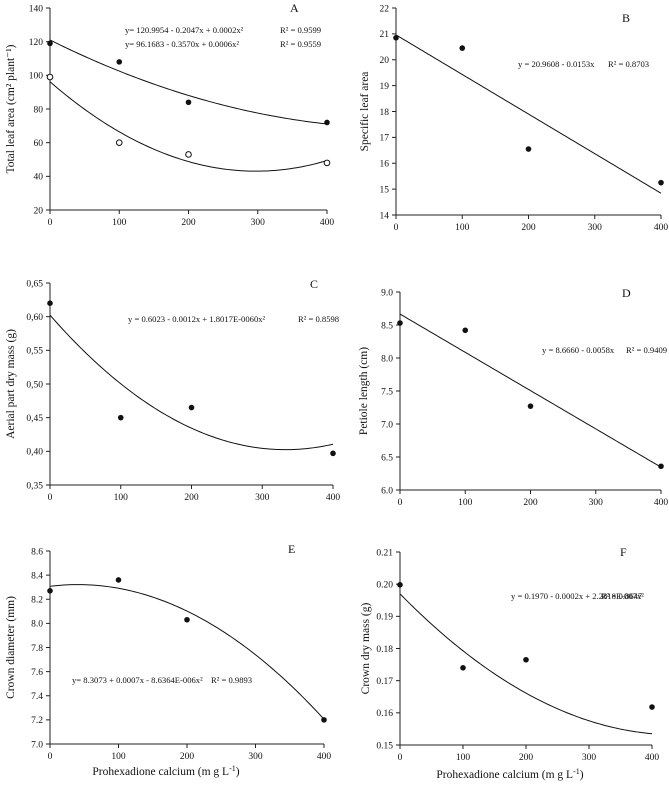 The image size is (669, 790). What do you see at coordinates (294, 8) in the screenshot?
I see `panel-letter-a: A` at bounding box center [294, 8].